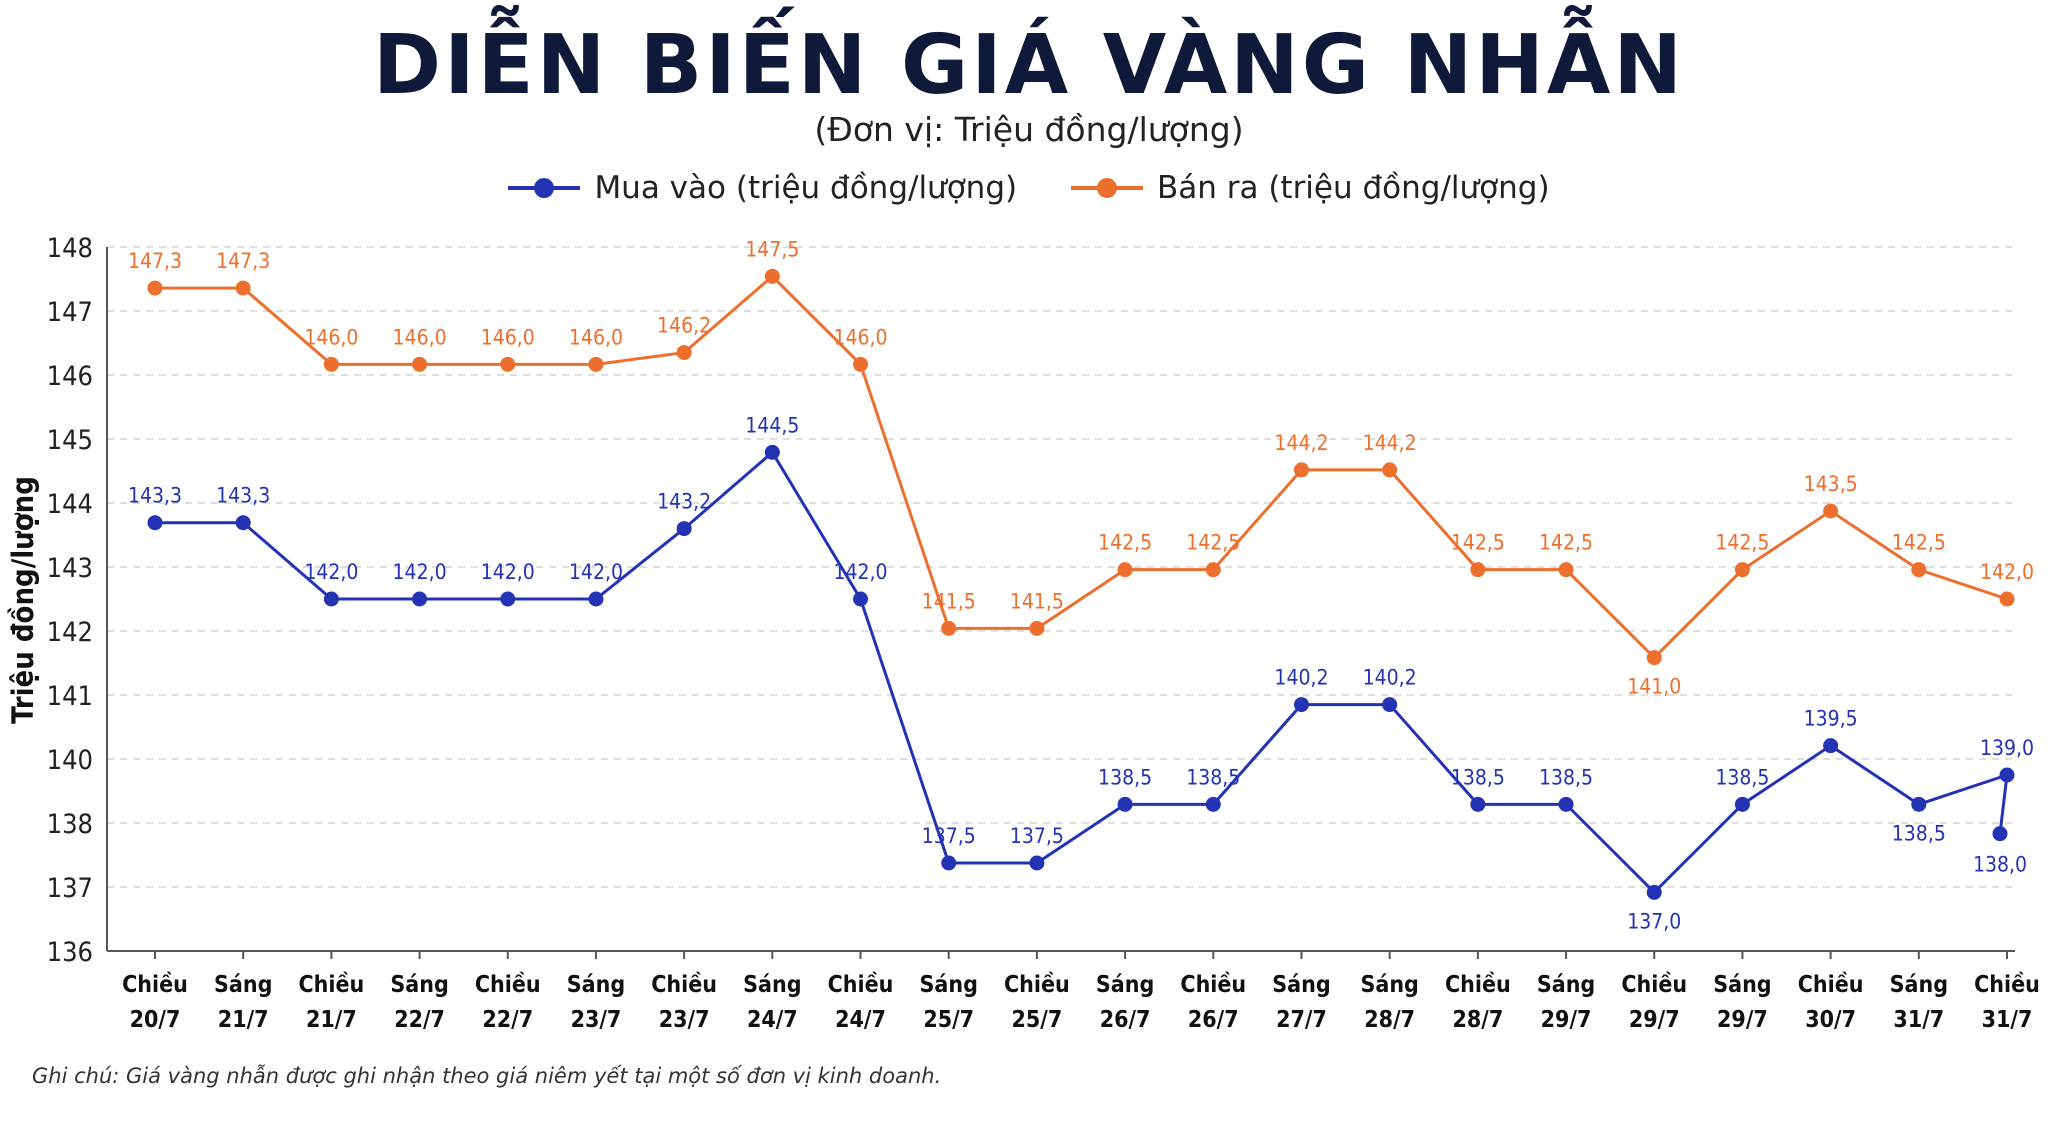  Describe the element at coordinates (70, 952) in the screenshot. I see `y-tick-label: 136` at that location.